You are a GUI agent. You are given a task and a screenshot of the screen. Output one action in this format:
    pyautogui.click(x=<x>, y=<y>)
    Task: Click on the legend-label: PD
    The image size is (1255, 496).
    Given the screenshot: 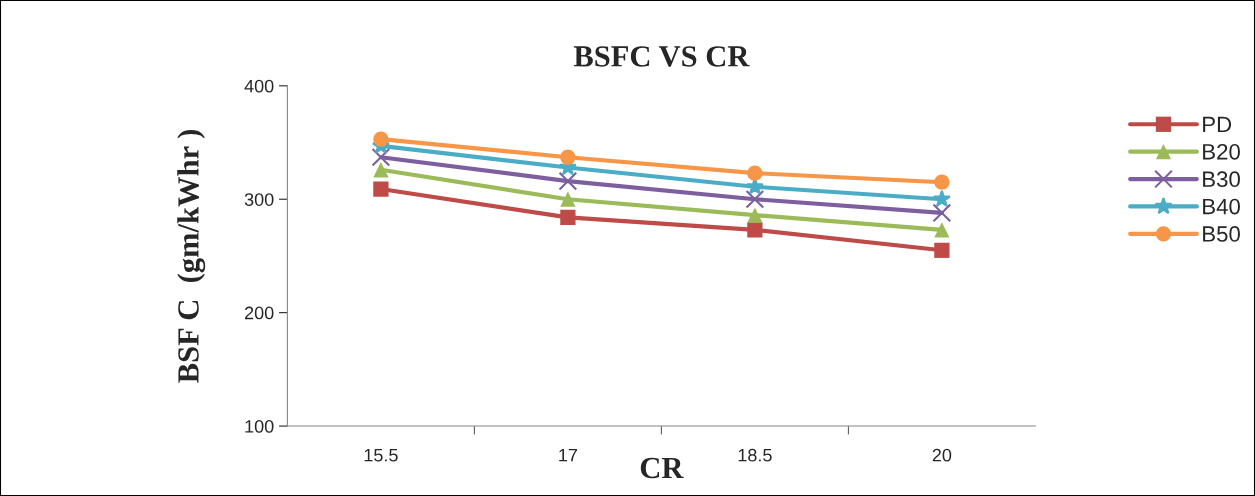 What is the action you would take?
    pyautogui.click(x=1217, y=124)
    